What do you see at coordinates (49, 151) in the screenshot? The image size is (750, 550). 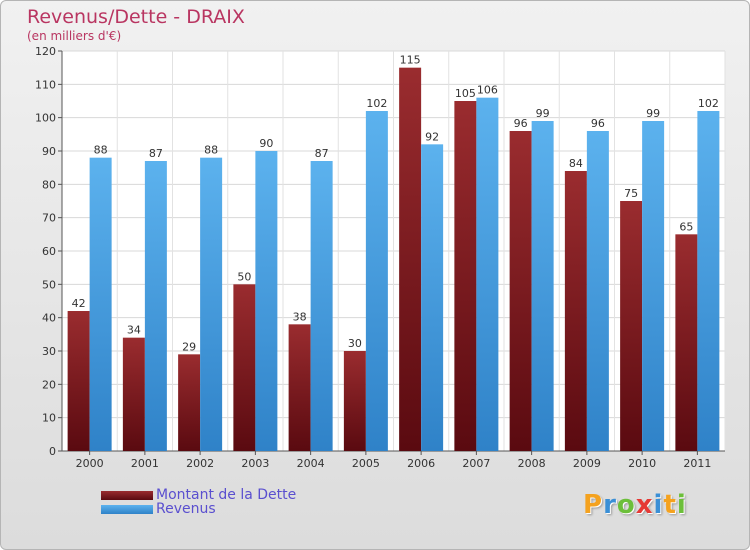 I see `y-tick-label: 90` at bounding box center [49, 151].